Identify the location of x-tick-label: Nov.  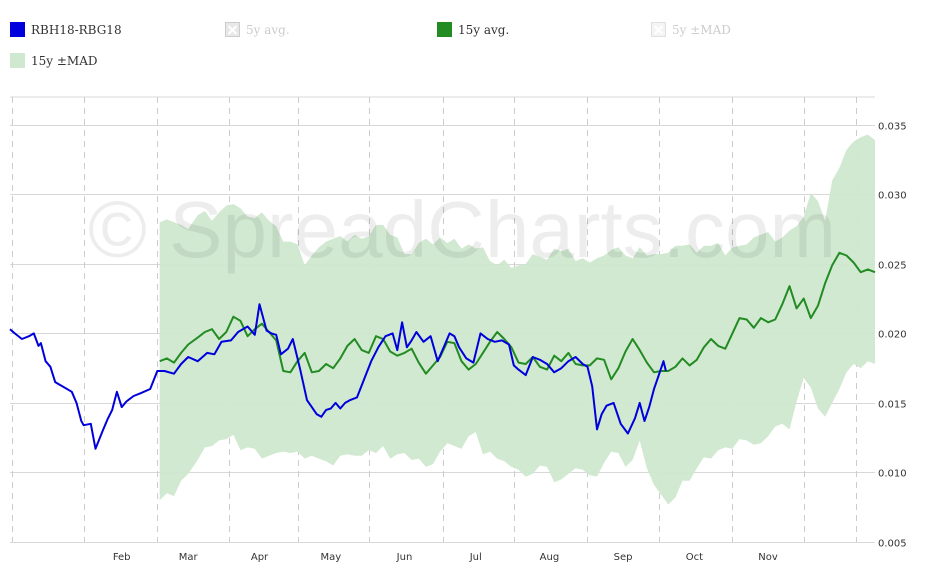
(768, 557).